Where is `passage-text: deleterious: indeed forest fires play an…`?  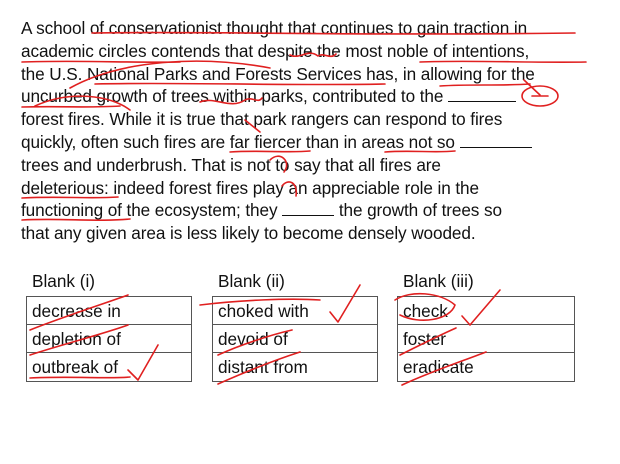 passage-text: deleterious: indeed forest fires play an… is located at coordinates (250, 187).